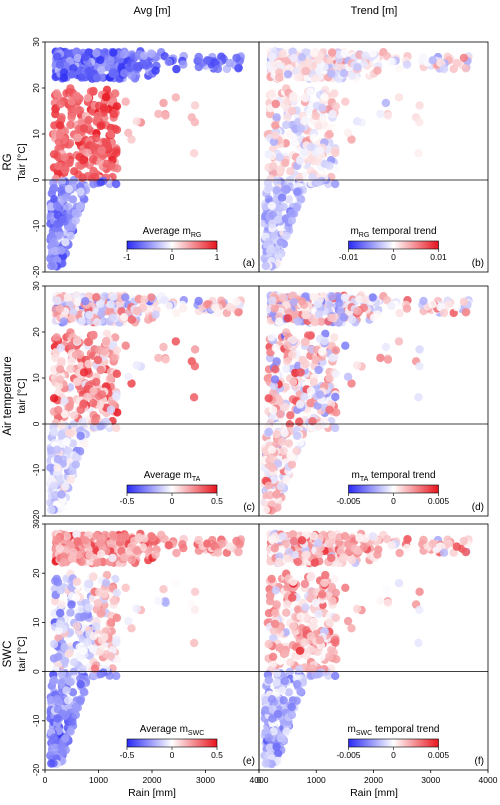  I want to click on colorbar-tick-label: -1, so click(127, 257).